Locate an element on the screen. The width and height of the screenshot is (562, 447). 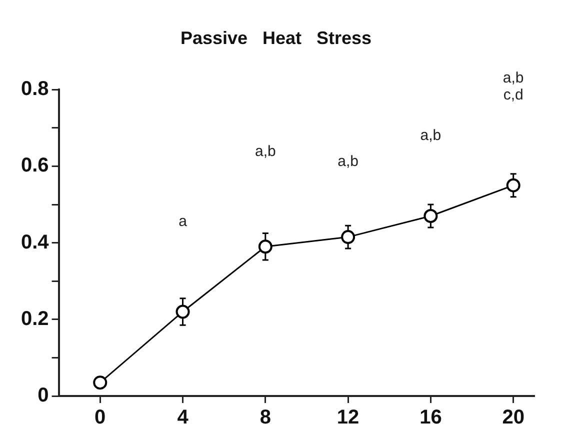
y-tick-label: 0.8 is located at coordinates (34, 89).